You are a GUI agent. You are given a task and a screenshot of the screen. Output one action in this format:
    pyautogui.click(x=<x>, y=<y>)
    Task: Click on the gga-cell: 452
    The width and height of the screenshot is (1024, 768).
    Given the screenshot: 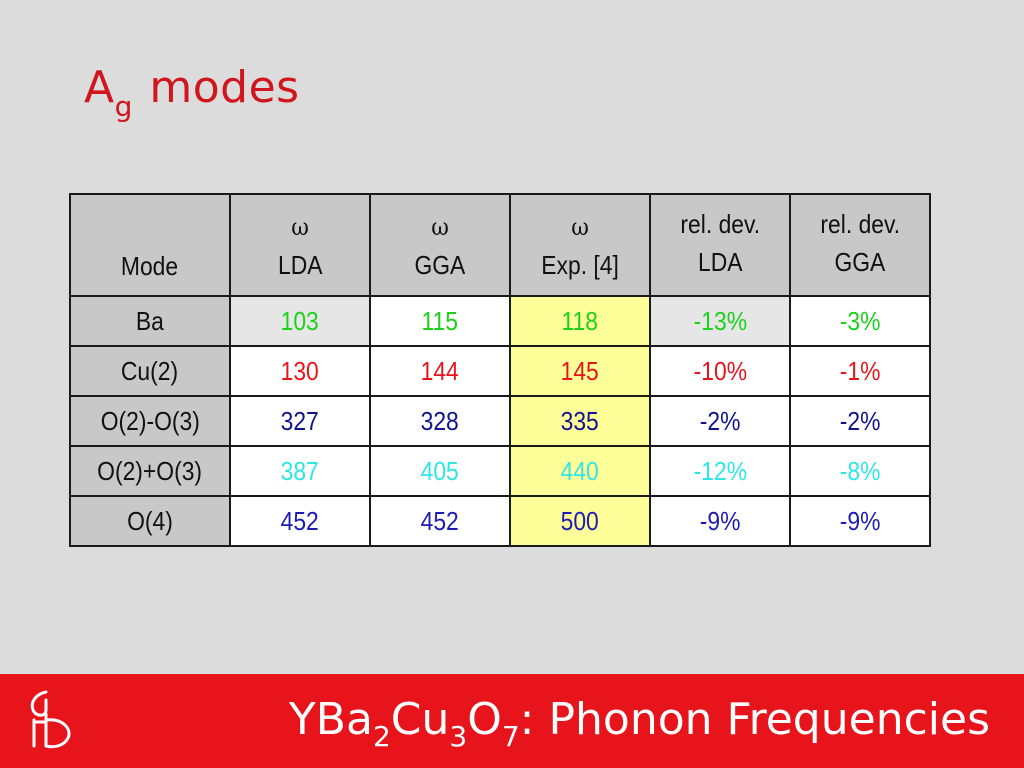 What is the action you would take?
    pyautogui.click(x=440, y=521)
    